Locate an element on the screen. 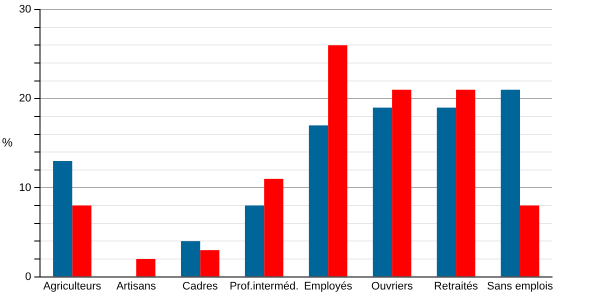  x-tick-label: Retraités is located at coordinates (456, 286).